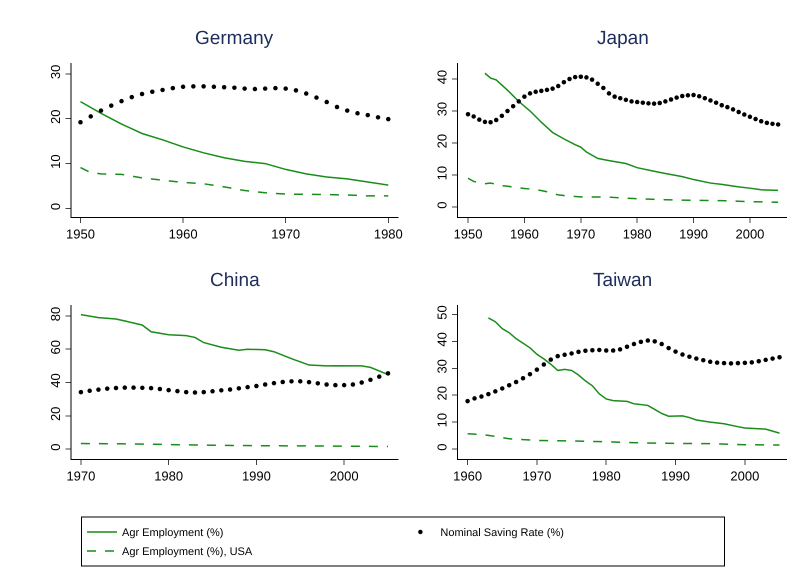 The width and height of the screenshot is (805, 578). Describe the element at coordinates (56, 347) in the screenshot. I see `y-tick-label: 60` at that location.